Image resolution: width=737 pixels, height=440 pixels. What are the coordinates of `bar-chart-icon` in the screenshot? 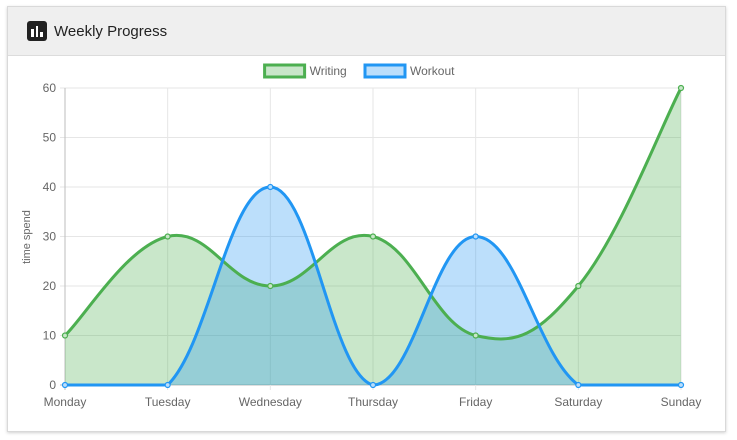 It's located at (37, 31).